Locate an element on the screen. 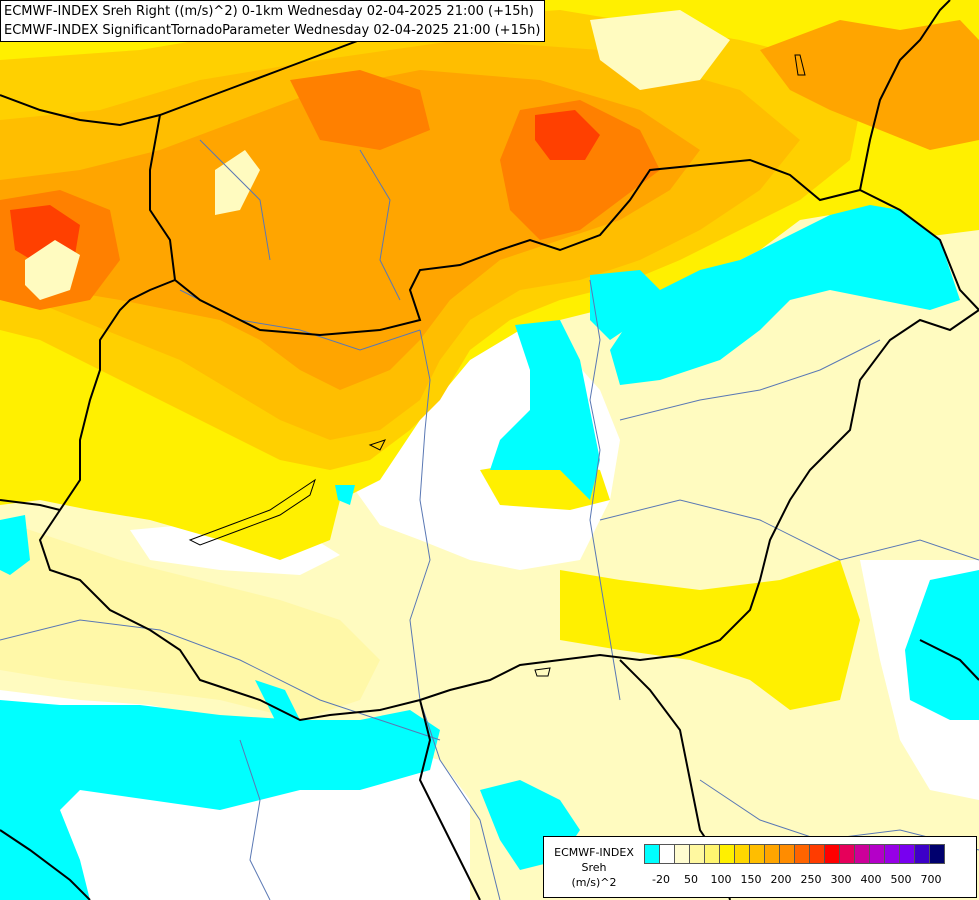  legend-tick-label: -20 is located at coordinates (661, 879).